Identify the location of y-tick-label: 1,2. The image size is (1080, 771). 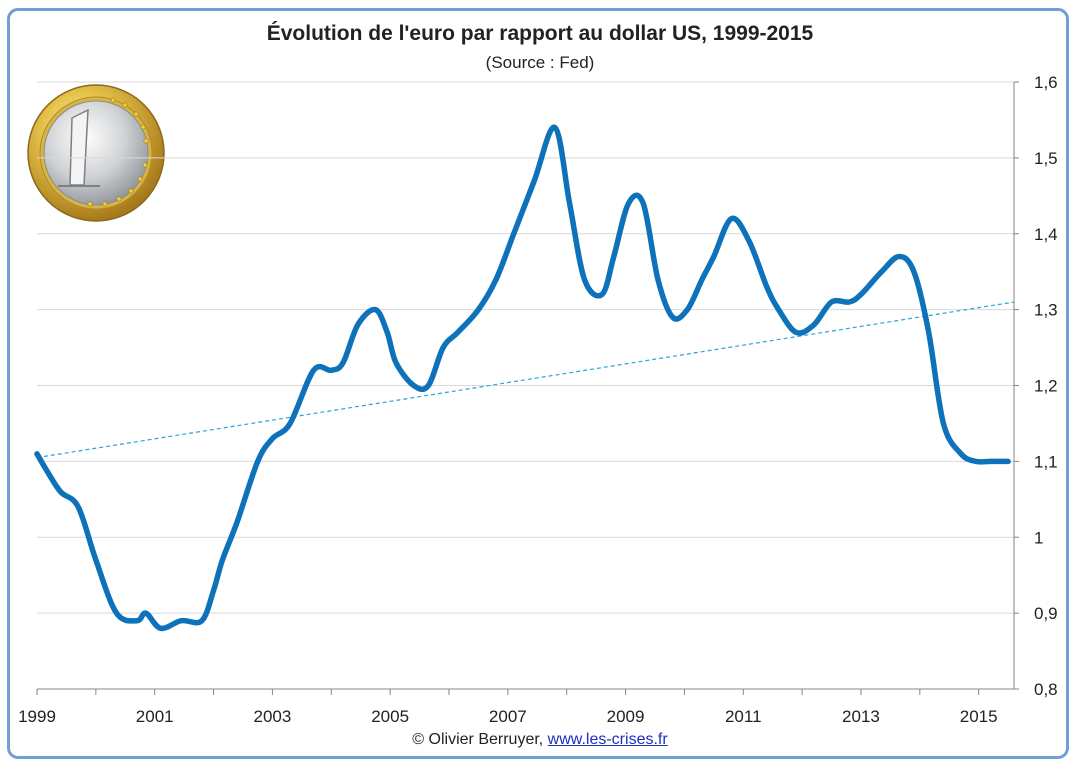
(1046, 386).